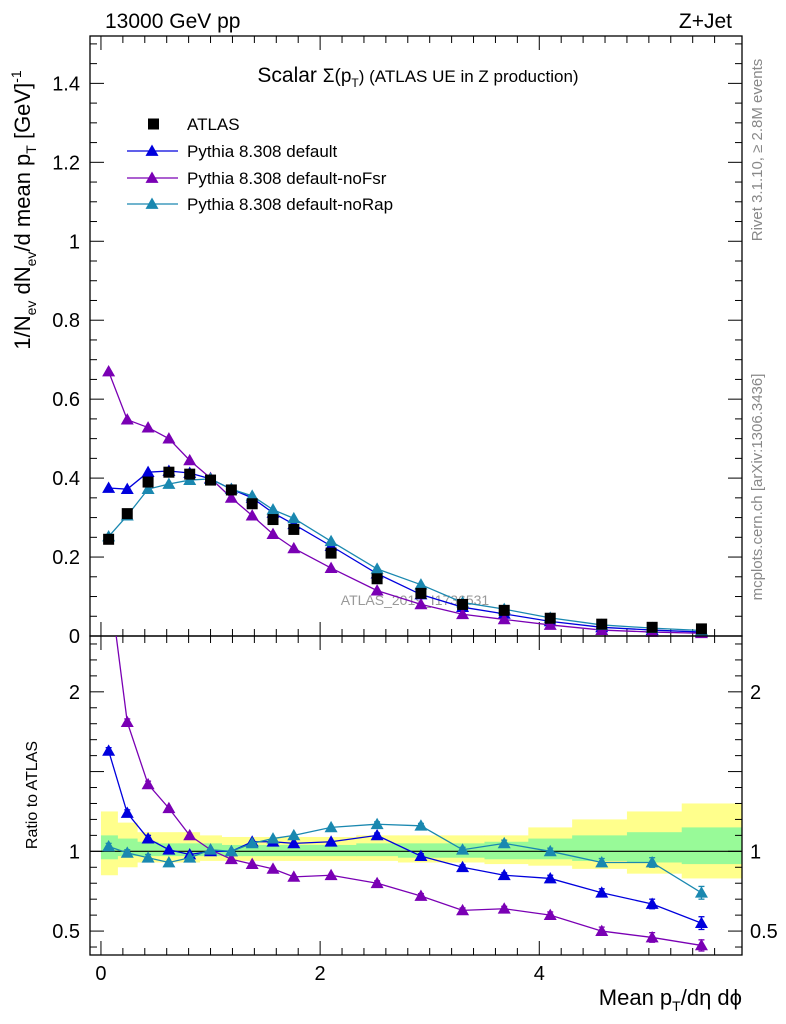 The image size is (786, 1024). I want to click on chart-title: Scalar Σ(pT) (ATLAS UE in Z production), so click(417, 77).